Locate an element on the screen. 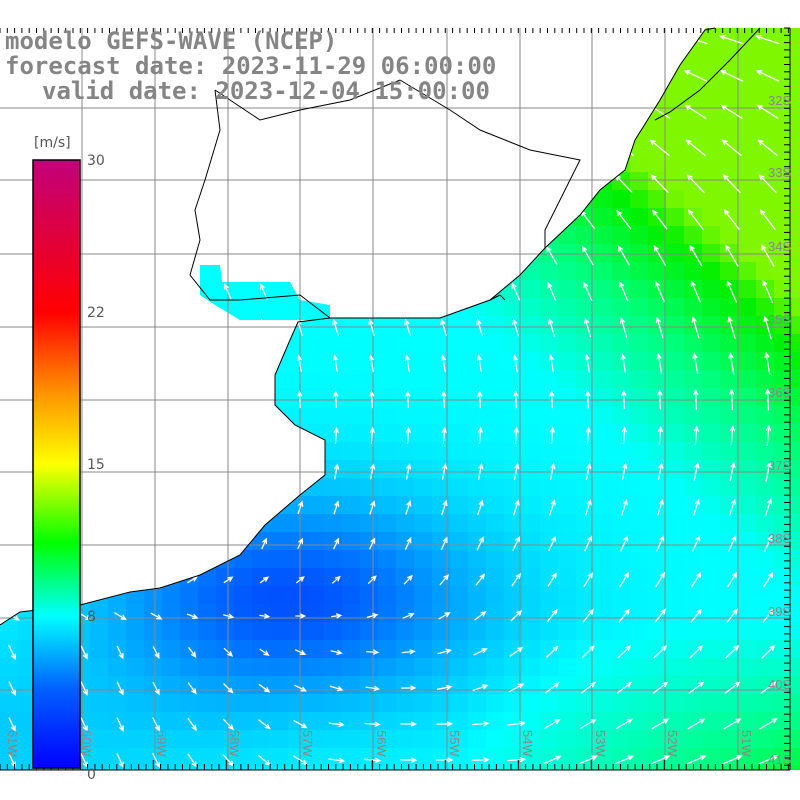  colorbar-tick-22: 22 is located at coordinates (96, 313).